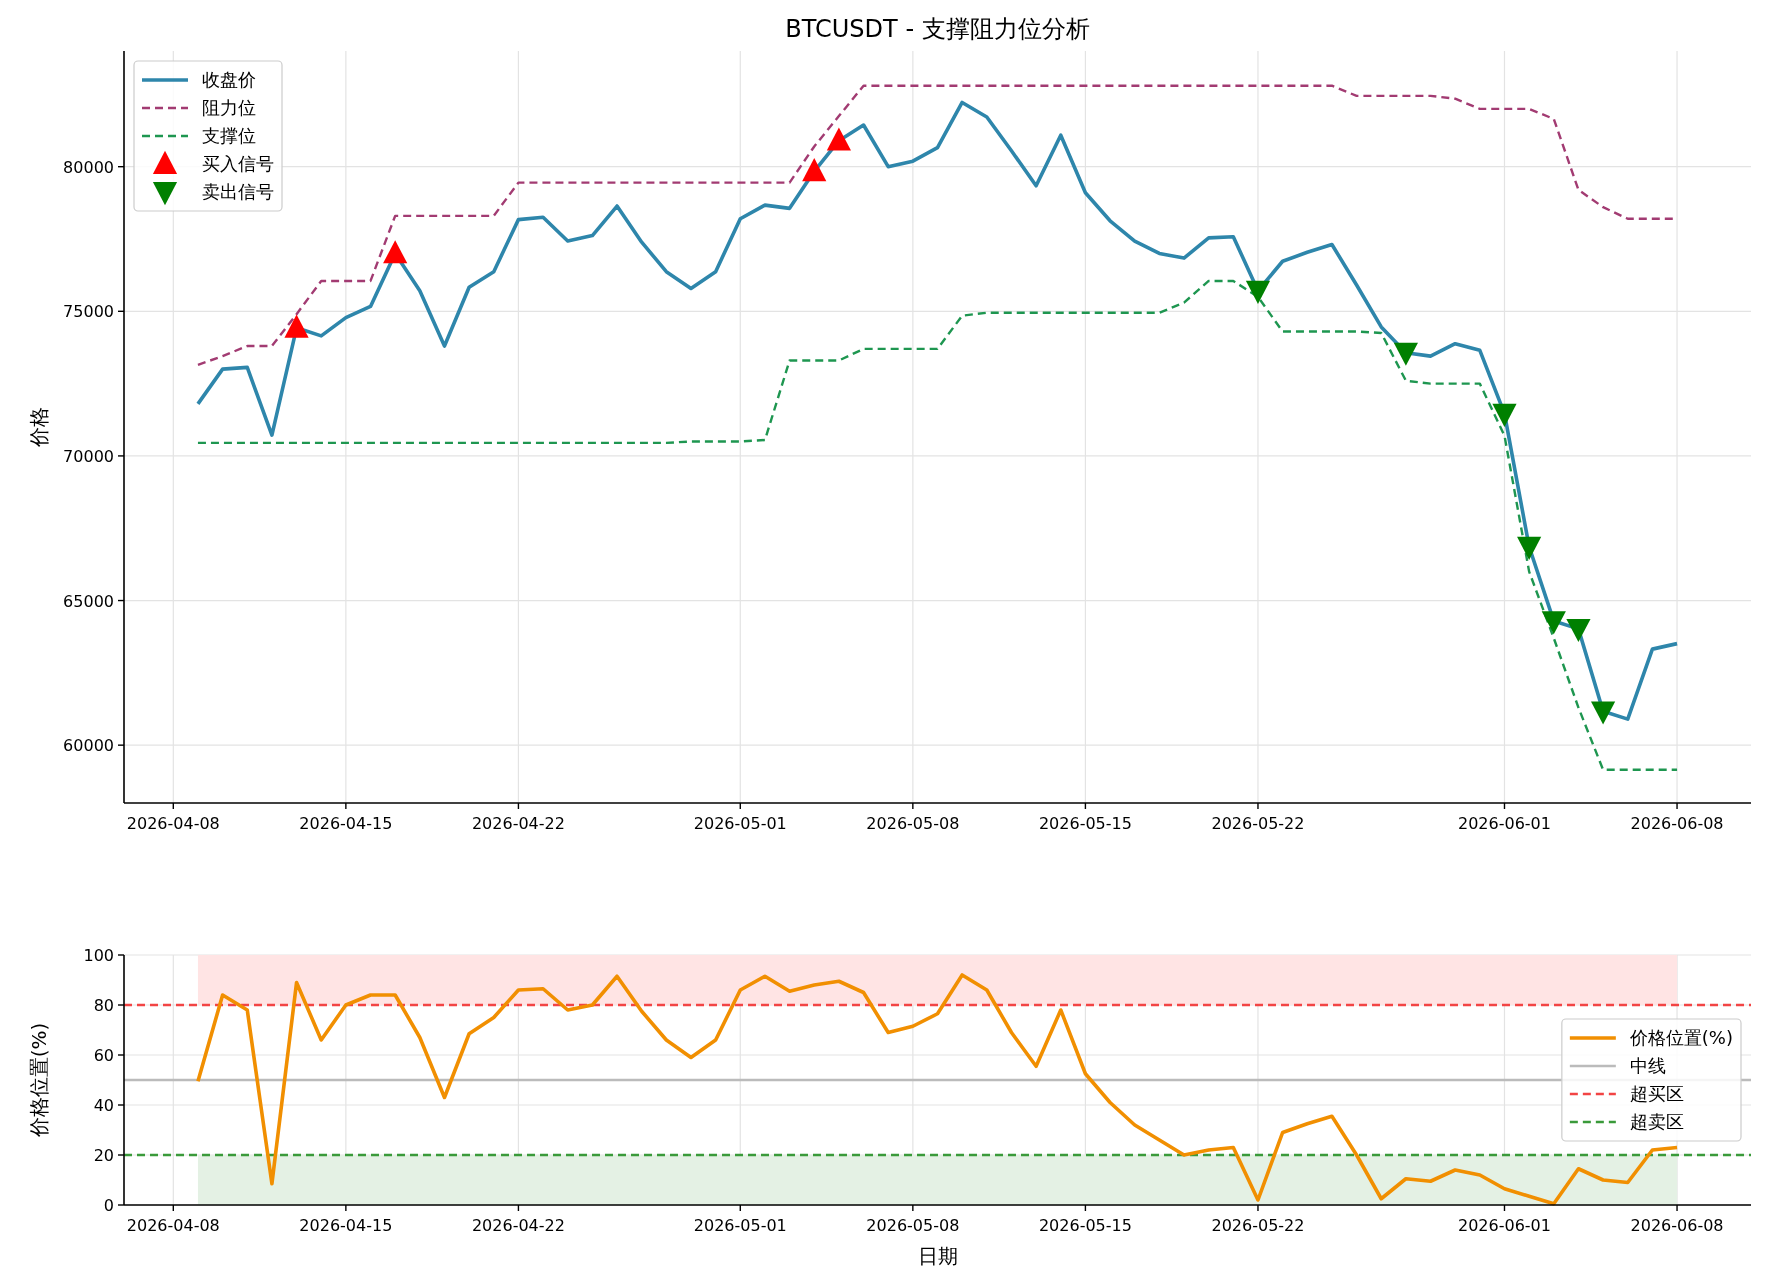 Image resolution: width=1766 pixels, height=1284 pixels. Describe the element at coordinates (103, 1155) in the screenshot. I see `y-tick-label: 20` at that location.